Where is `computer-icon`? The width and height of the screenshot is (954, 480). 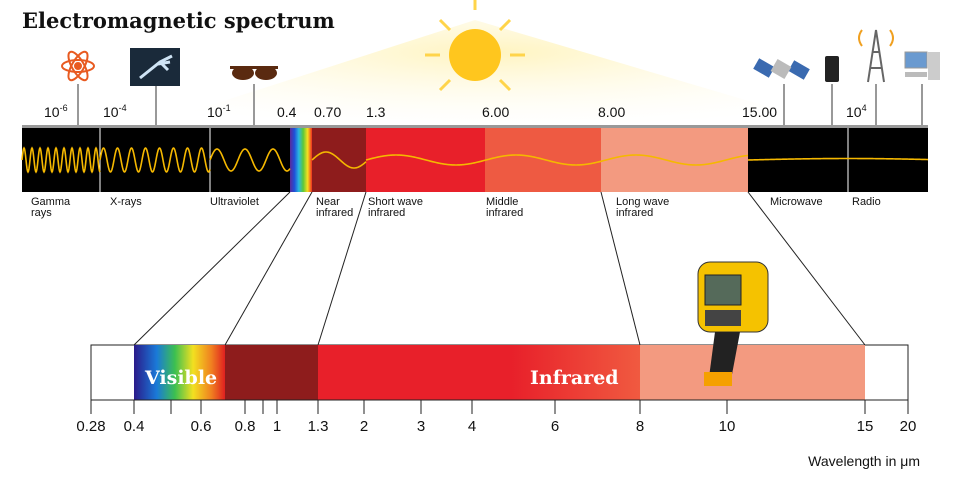
computer-icon is located at coordinates (922, 65).